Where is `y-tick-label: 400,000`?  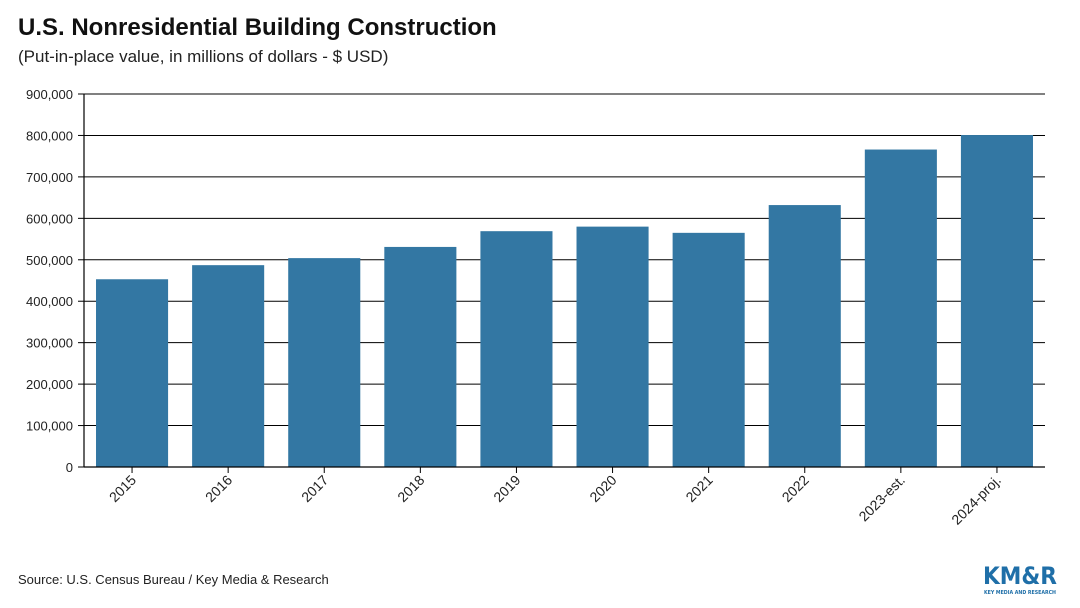 y-tick-label: 400,000 is located at coordinates (49, 301).